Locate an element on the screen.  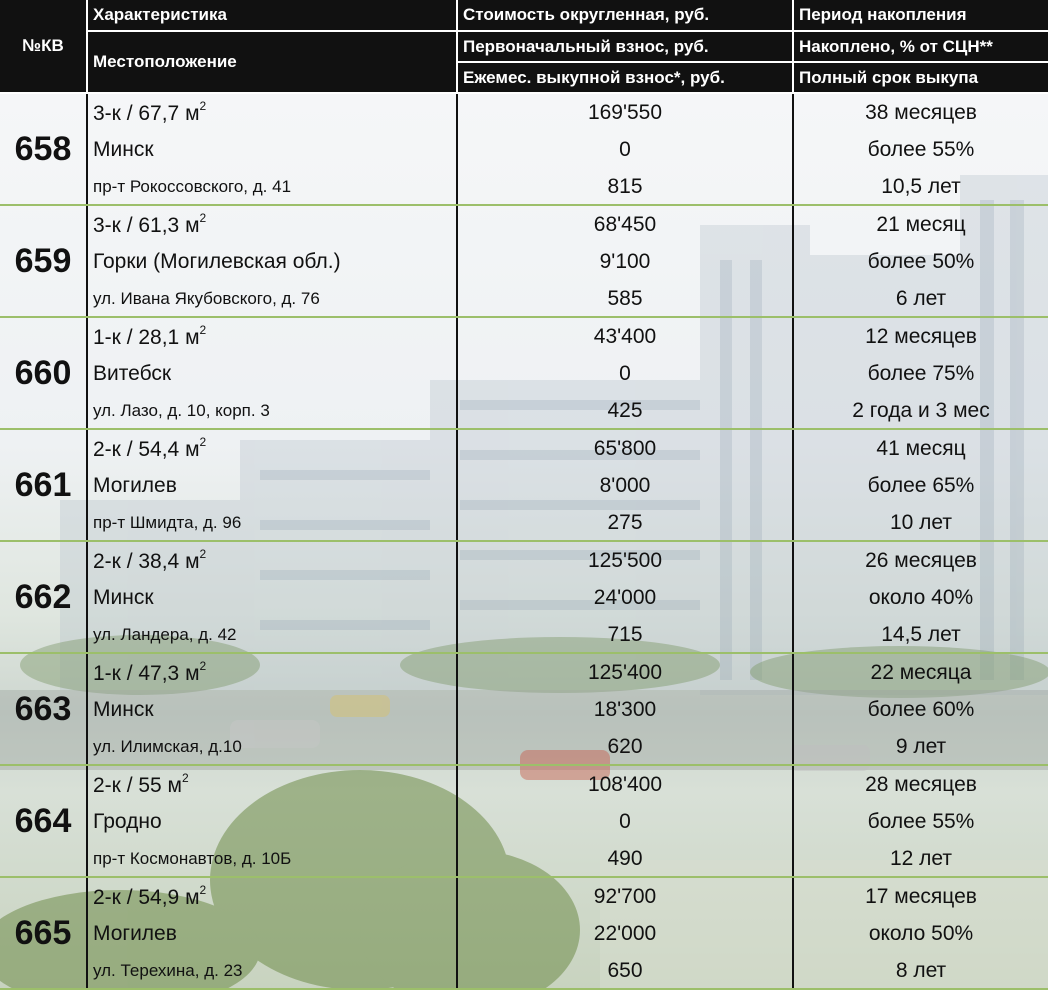
unit-initial: 18'300 is located at coordinates (625, 710).